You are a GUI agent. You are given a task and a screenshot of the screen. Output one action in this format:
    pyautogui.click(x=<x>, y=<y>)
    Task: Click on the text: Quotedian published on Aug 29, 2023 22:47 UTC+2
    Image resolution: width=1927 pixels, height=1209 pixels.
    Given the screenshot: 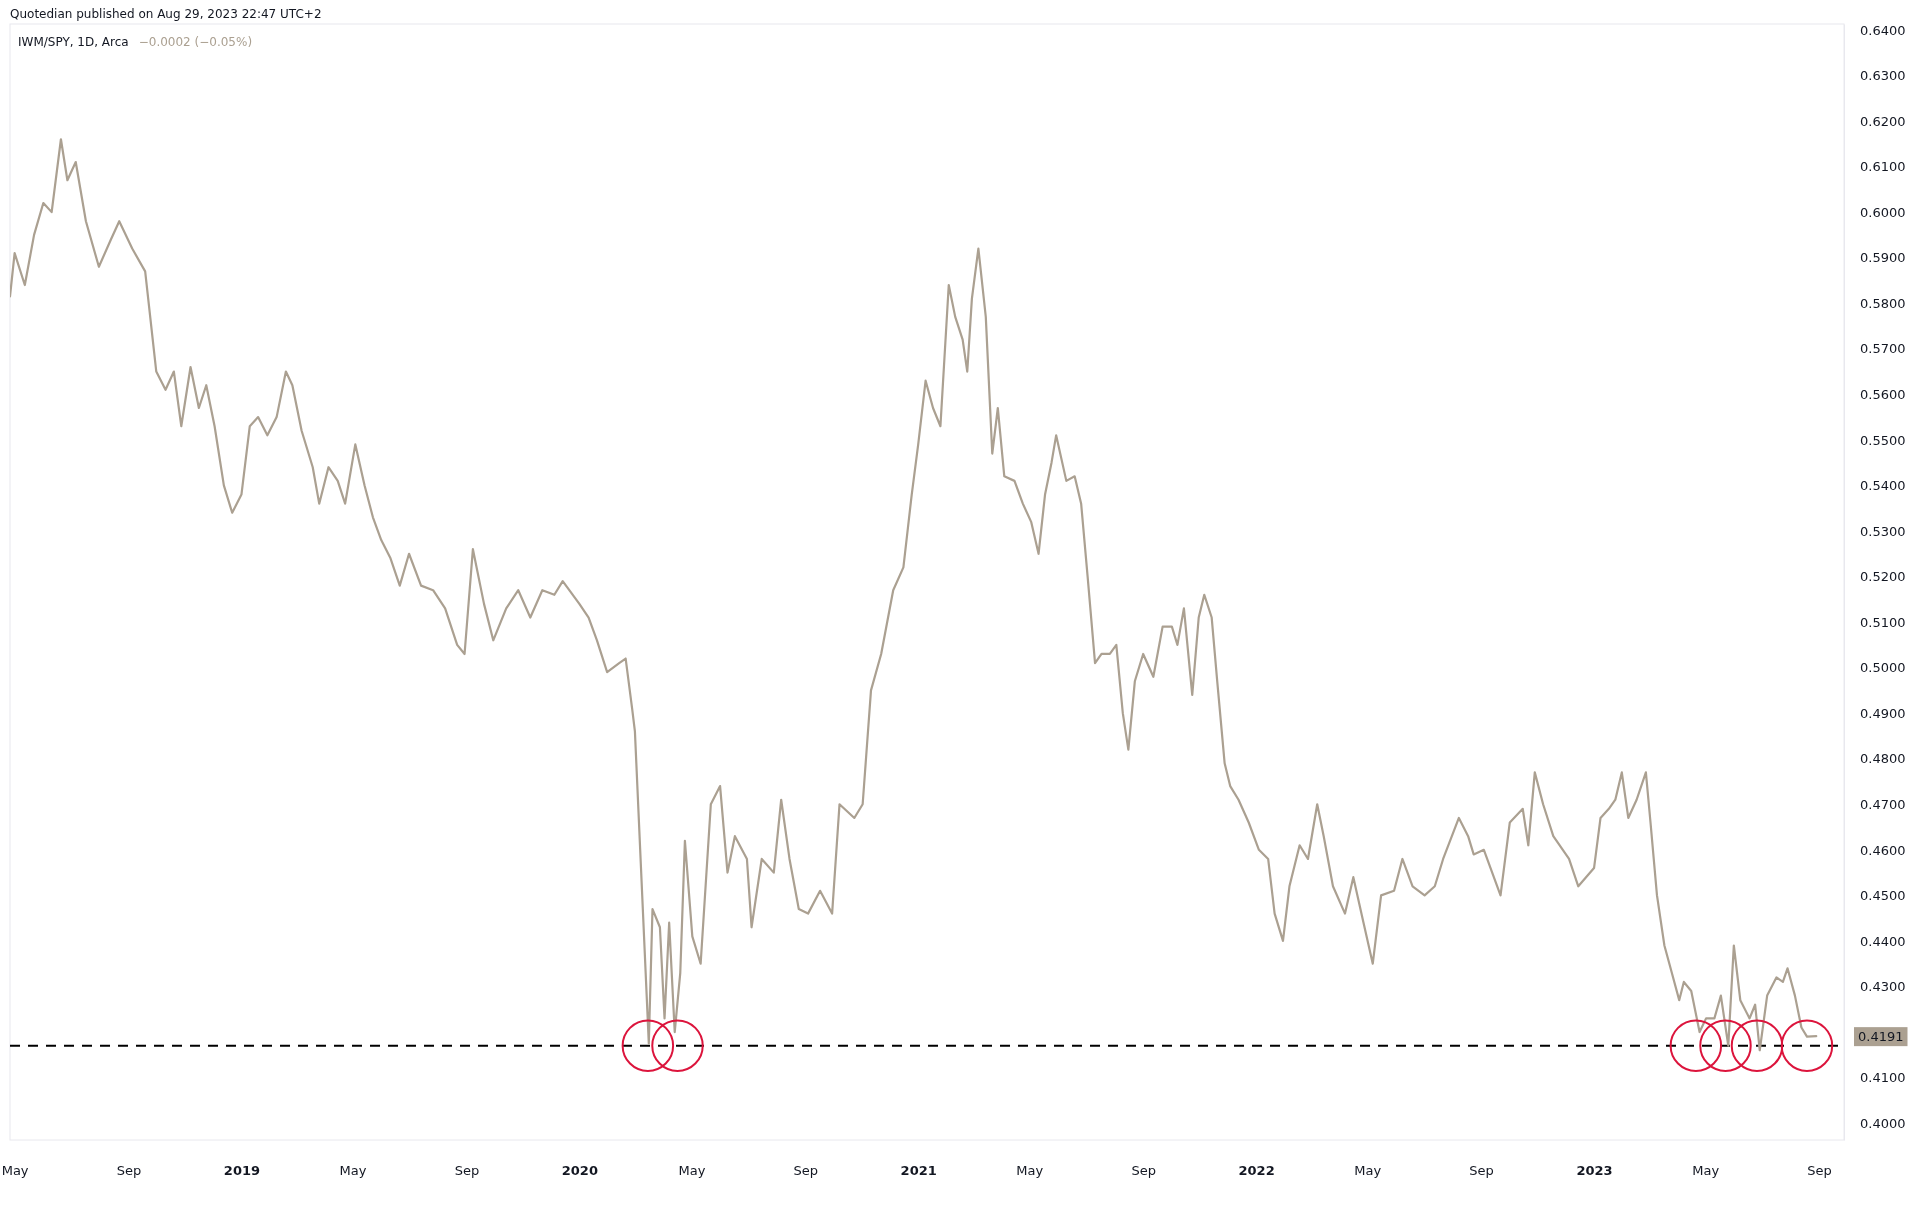 What is the action you would take?
    pyautogui.click(x=166, y=14)
    